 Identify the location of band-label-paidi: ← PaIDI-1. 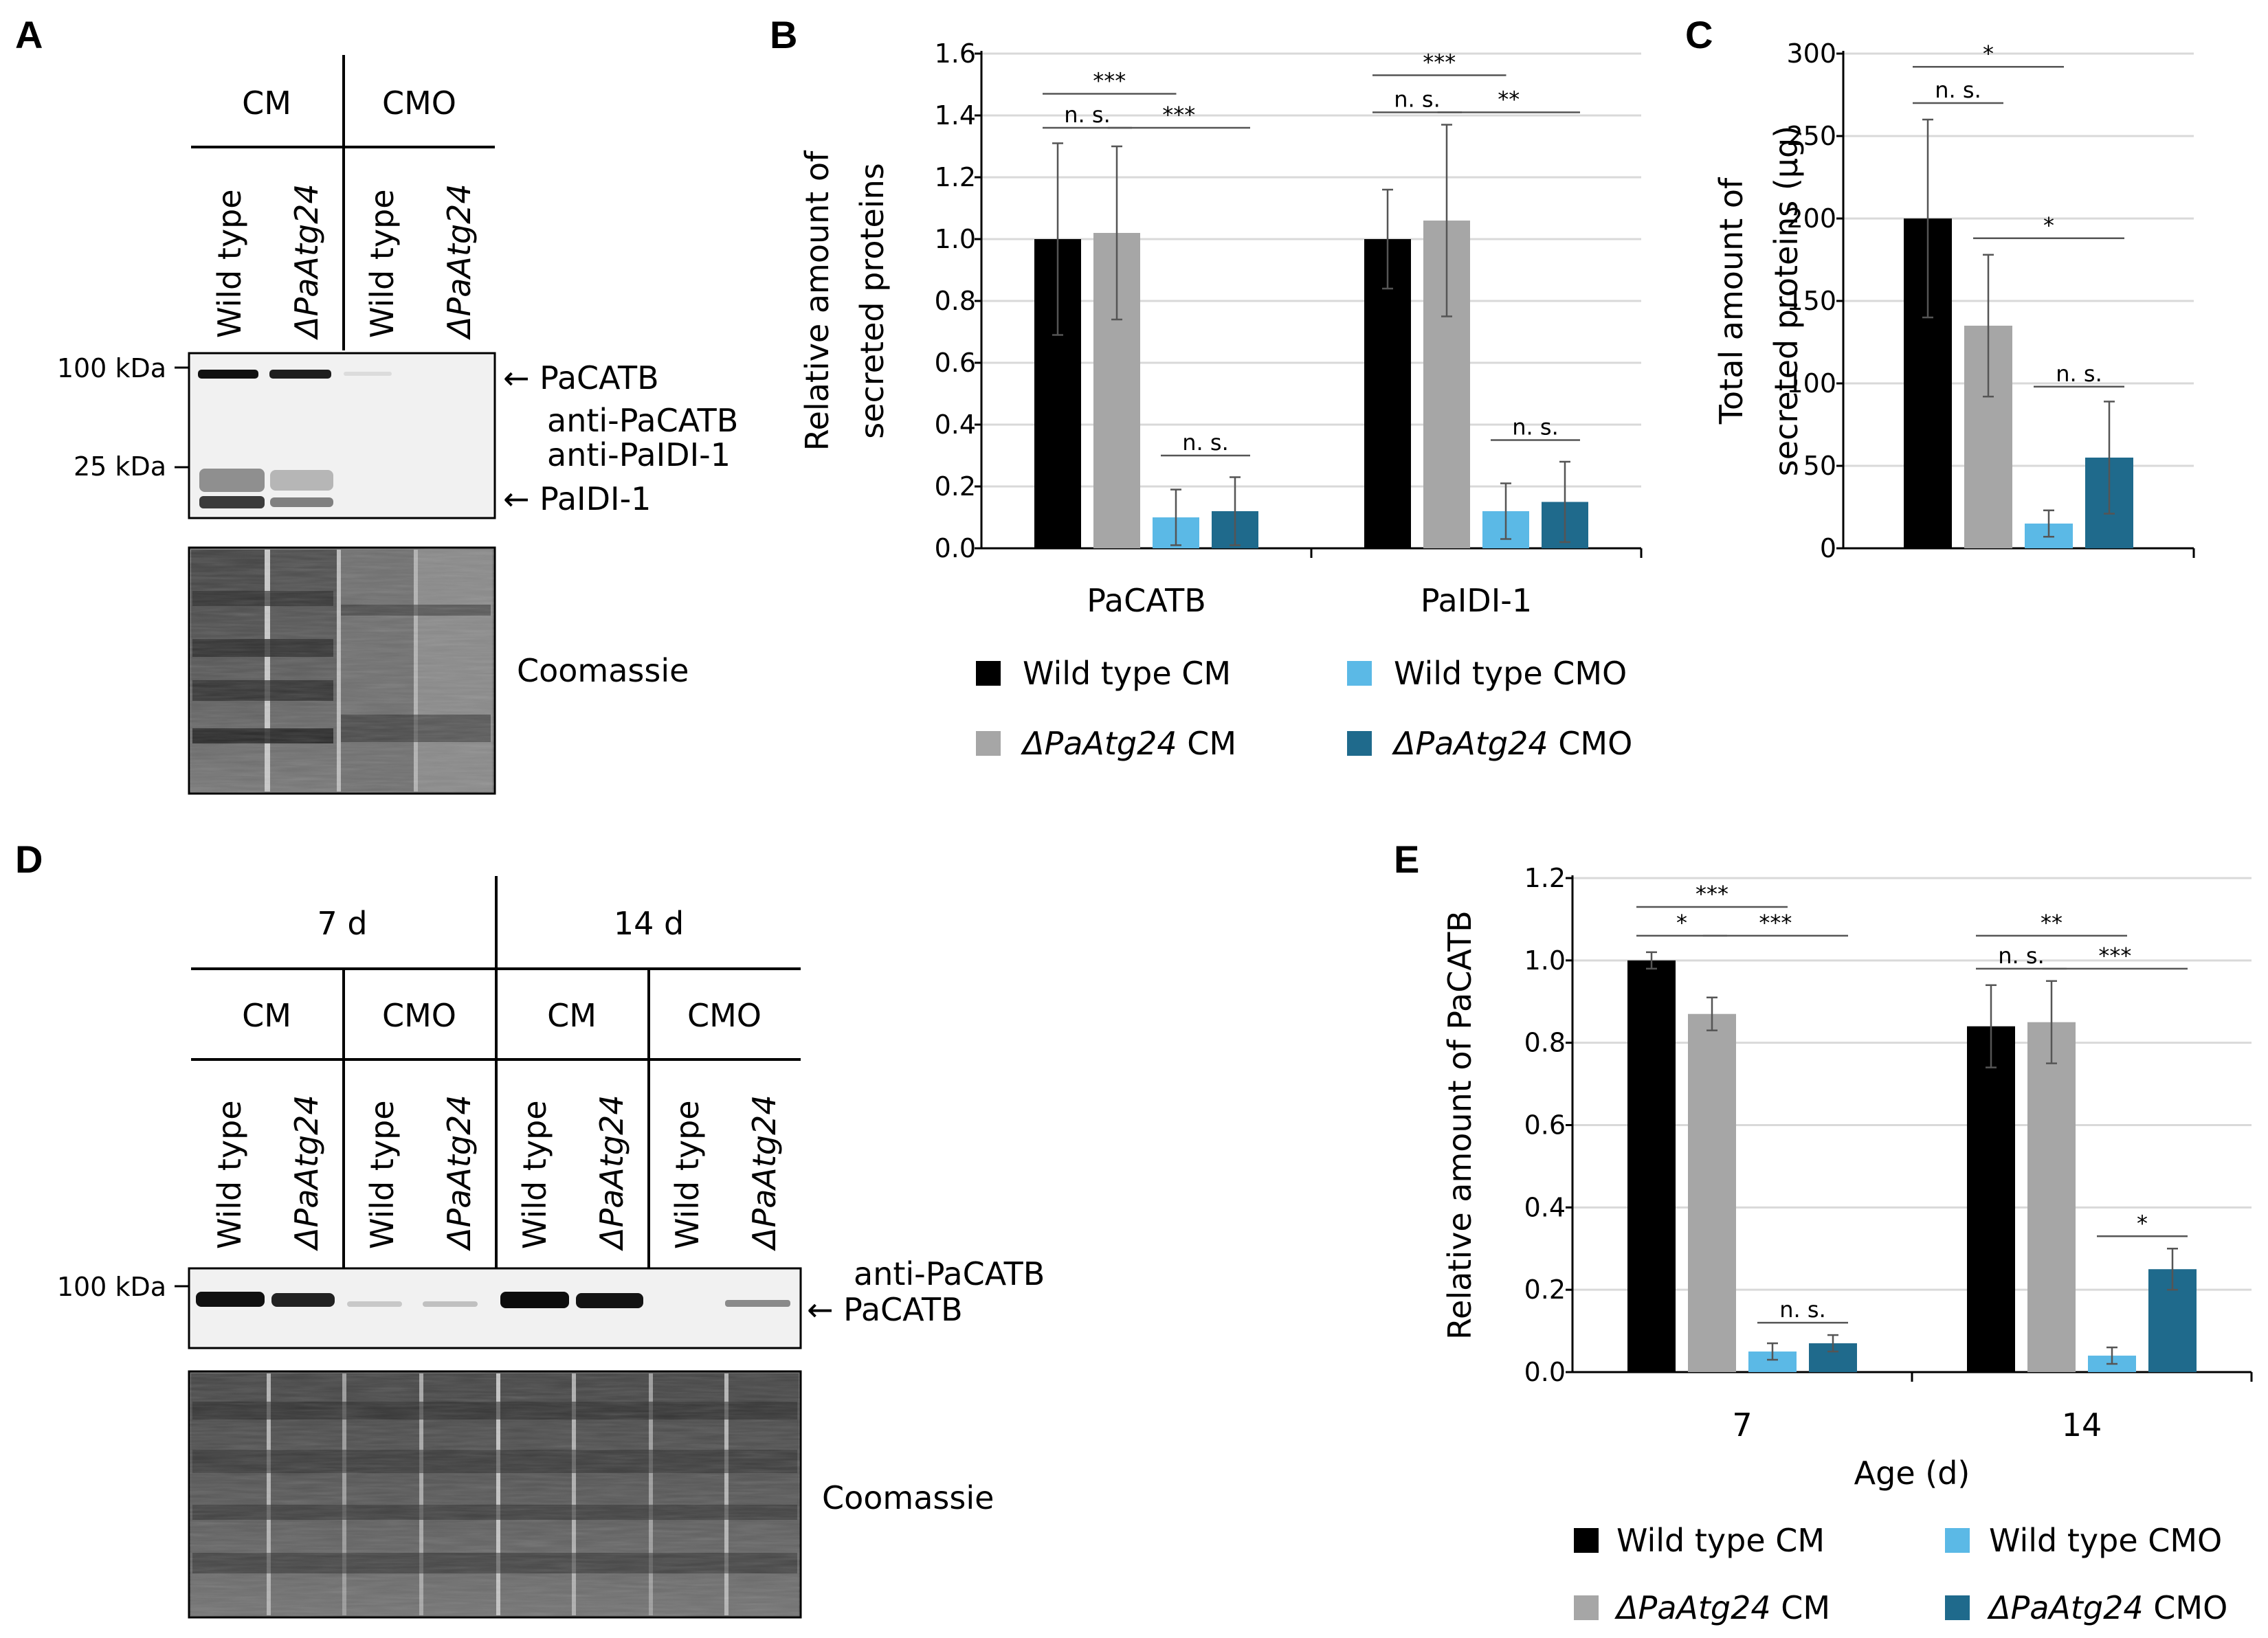
(577, 498).